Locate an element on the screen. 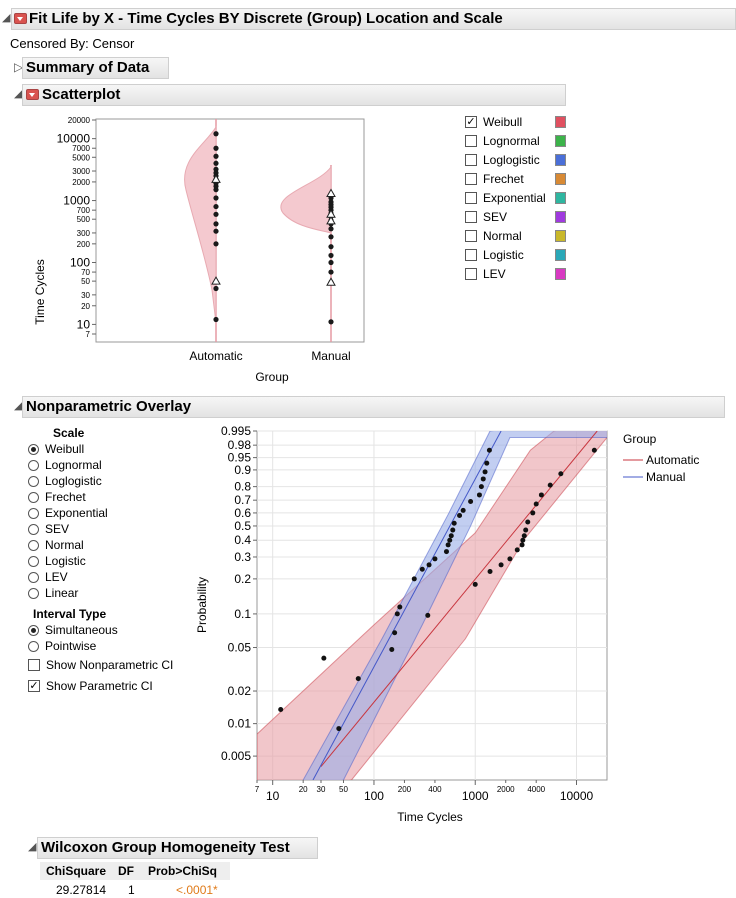  y-tick-label: 30 is located at coordinates (85, 295).